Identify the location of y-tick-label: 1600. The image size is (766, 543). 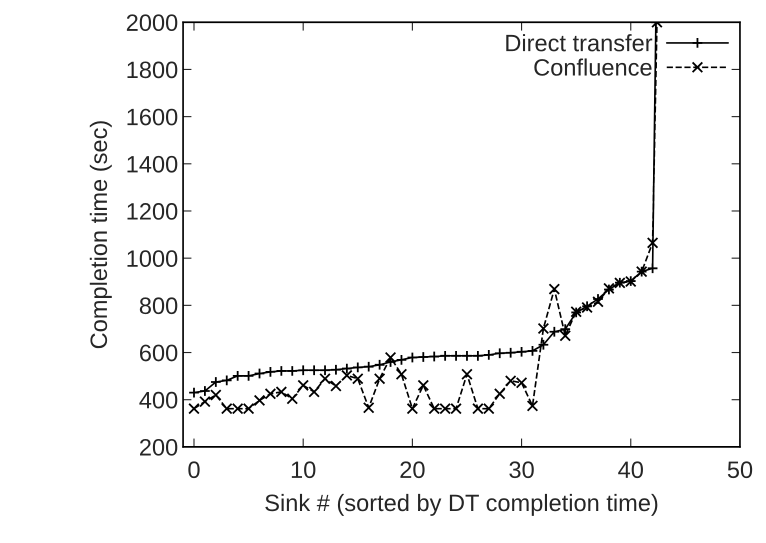
(152, 117).